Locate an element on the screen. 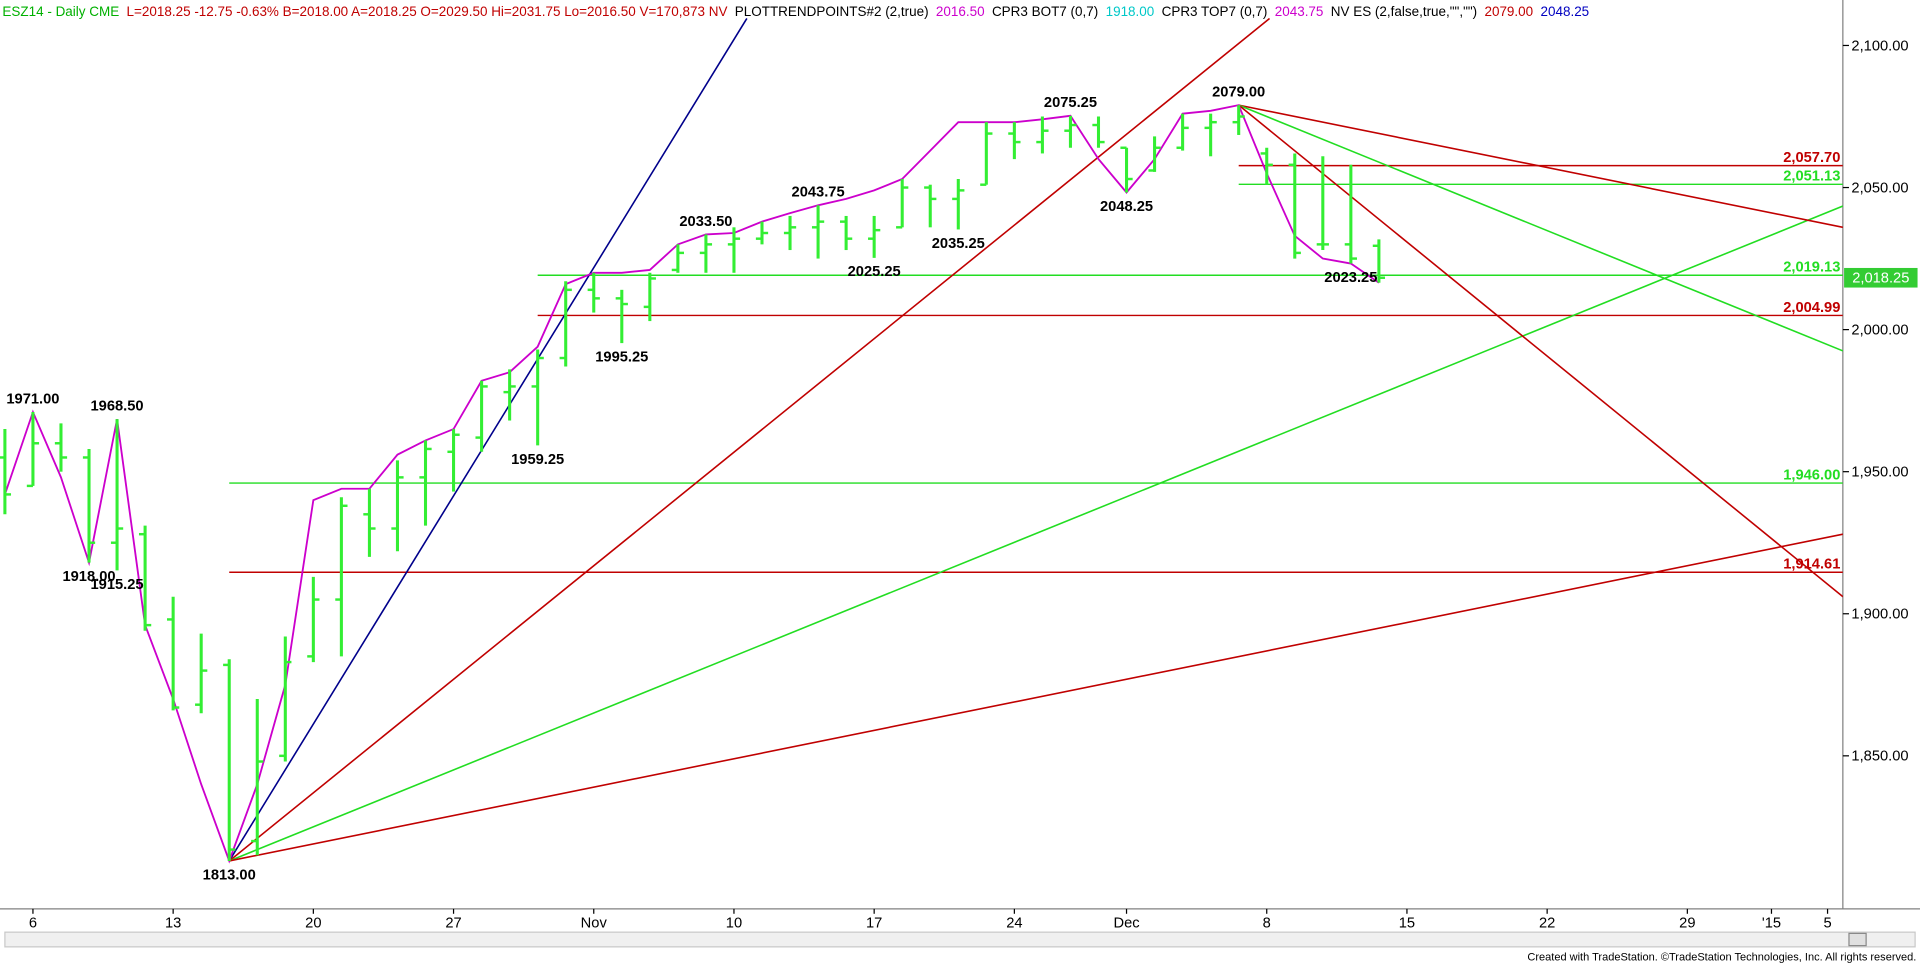 The image size is (1920, 964). x-tick-label: 17 is located at coordinates (874, 923).